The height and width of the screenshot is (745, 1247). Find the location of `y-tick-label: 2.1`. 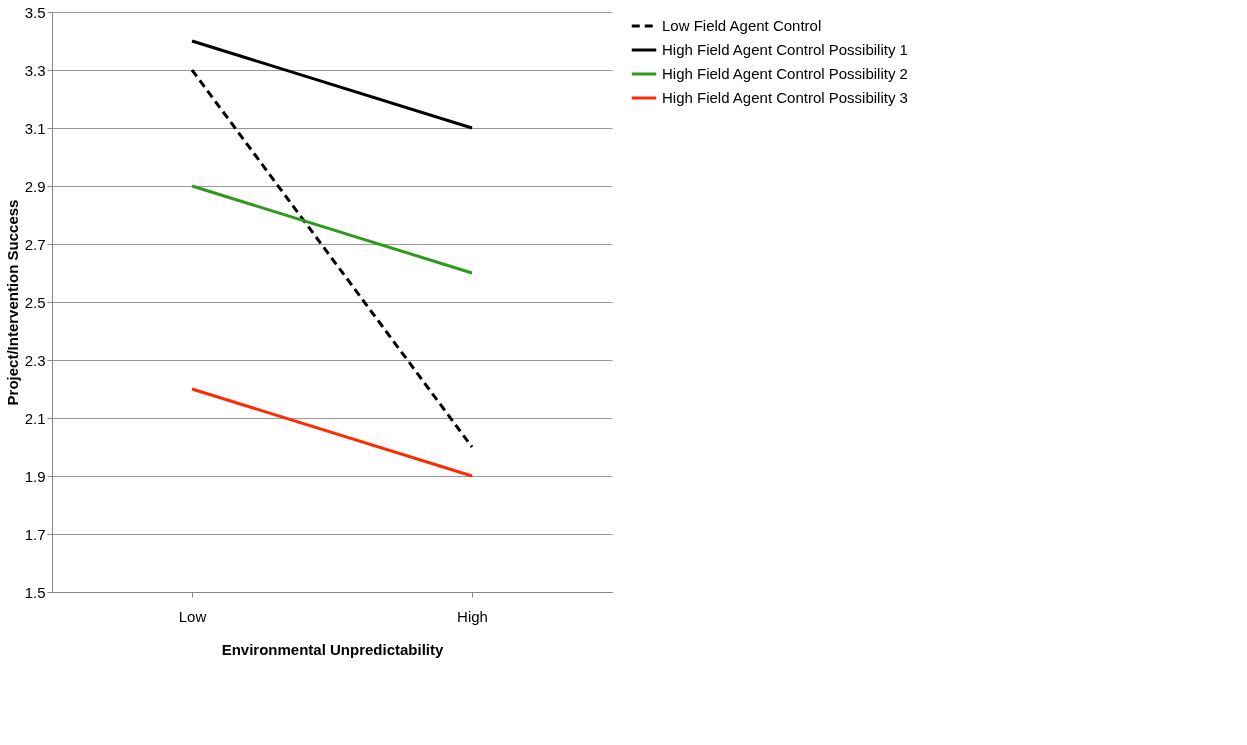

y-tick-label: 2.1 is located at coordinates (35, 418).